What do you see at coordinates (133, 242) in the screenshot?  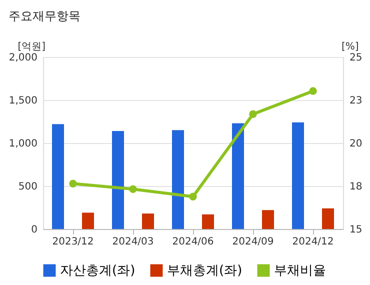 I see `x-tick-label: 2024/03` at bounding box center [133, 242].